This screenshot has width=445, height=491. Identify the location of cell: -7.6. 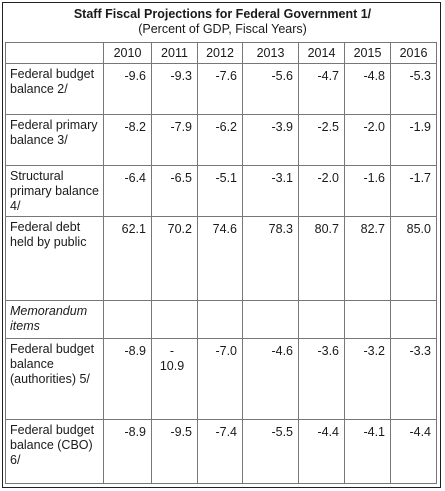
(220, 89).